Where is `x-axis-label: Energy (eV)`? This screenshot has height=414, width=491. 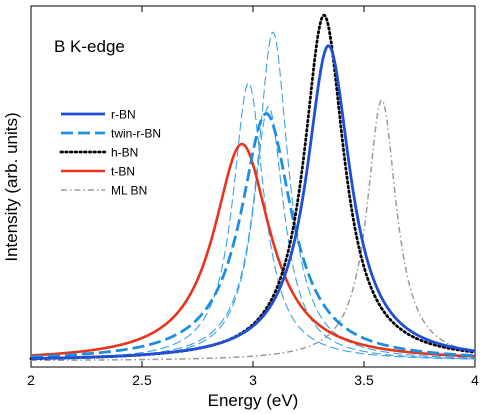 x-axis-label: Energy (eV) is located at coordinates (253, 400).